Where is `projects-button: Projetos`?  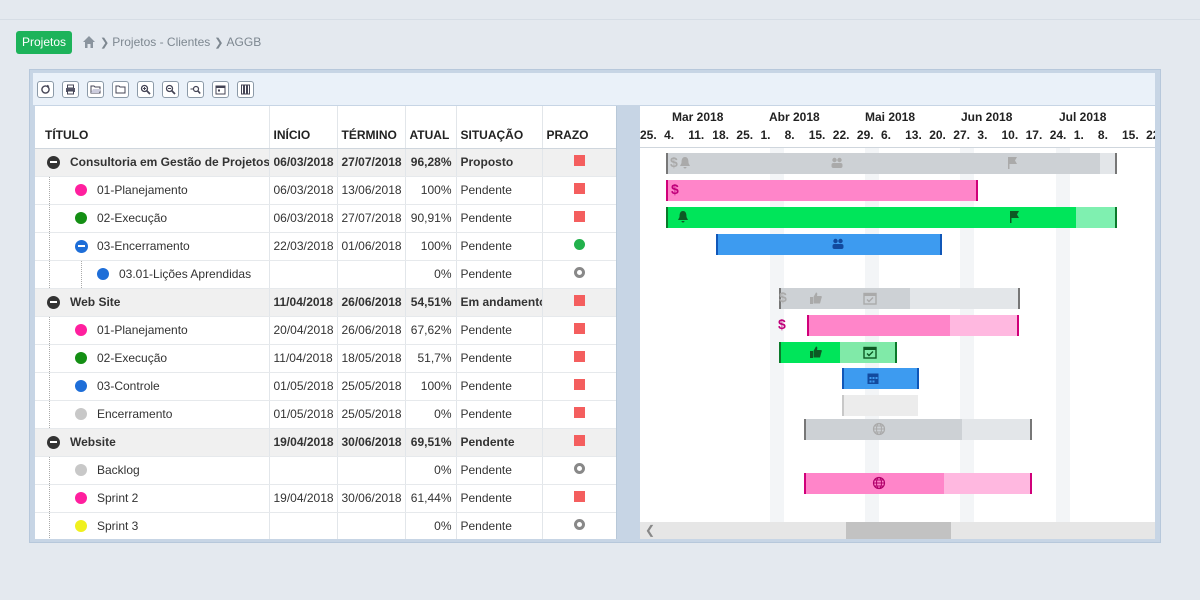 projects-button: Projetos is located at coordinates (44, 42).